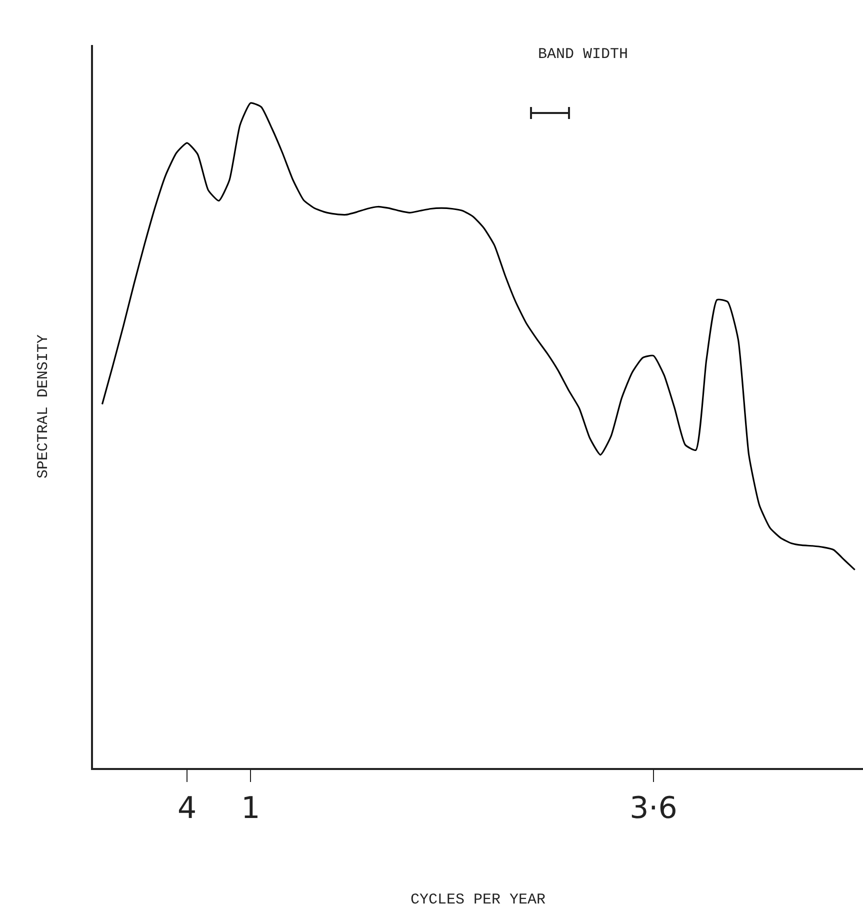 The height and width of the screenshot is (912, 863). Describe the element at coordinates (583, 54) in the screenshot. I see `text: BAND WIDTH` at that location.